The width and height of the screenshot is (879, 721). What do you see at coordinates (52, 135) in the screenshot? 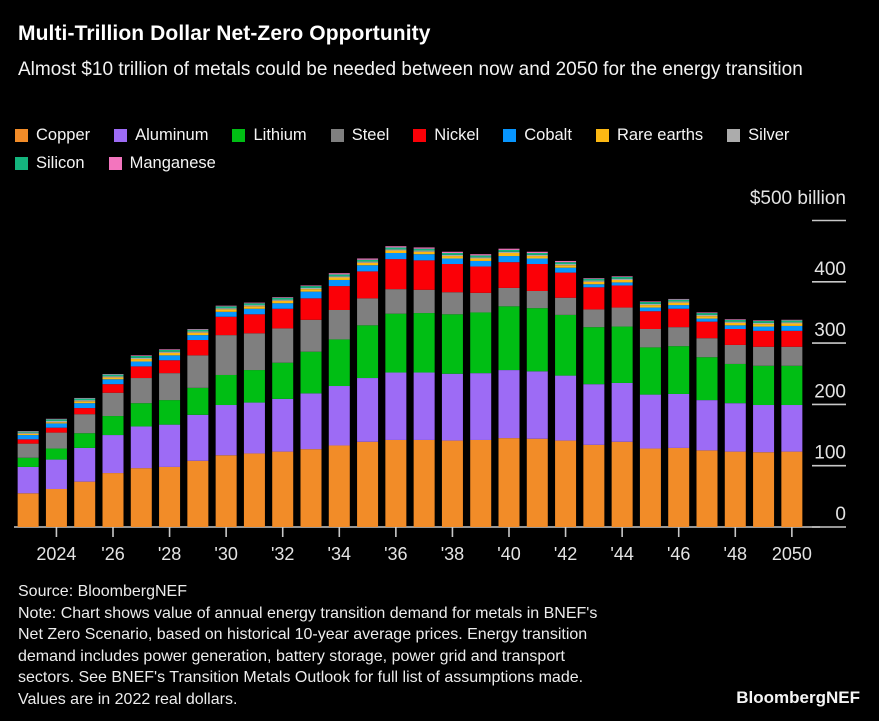
I see `legend-item: Copper` at bounding box center [52, 135].